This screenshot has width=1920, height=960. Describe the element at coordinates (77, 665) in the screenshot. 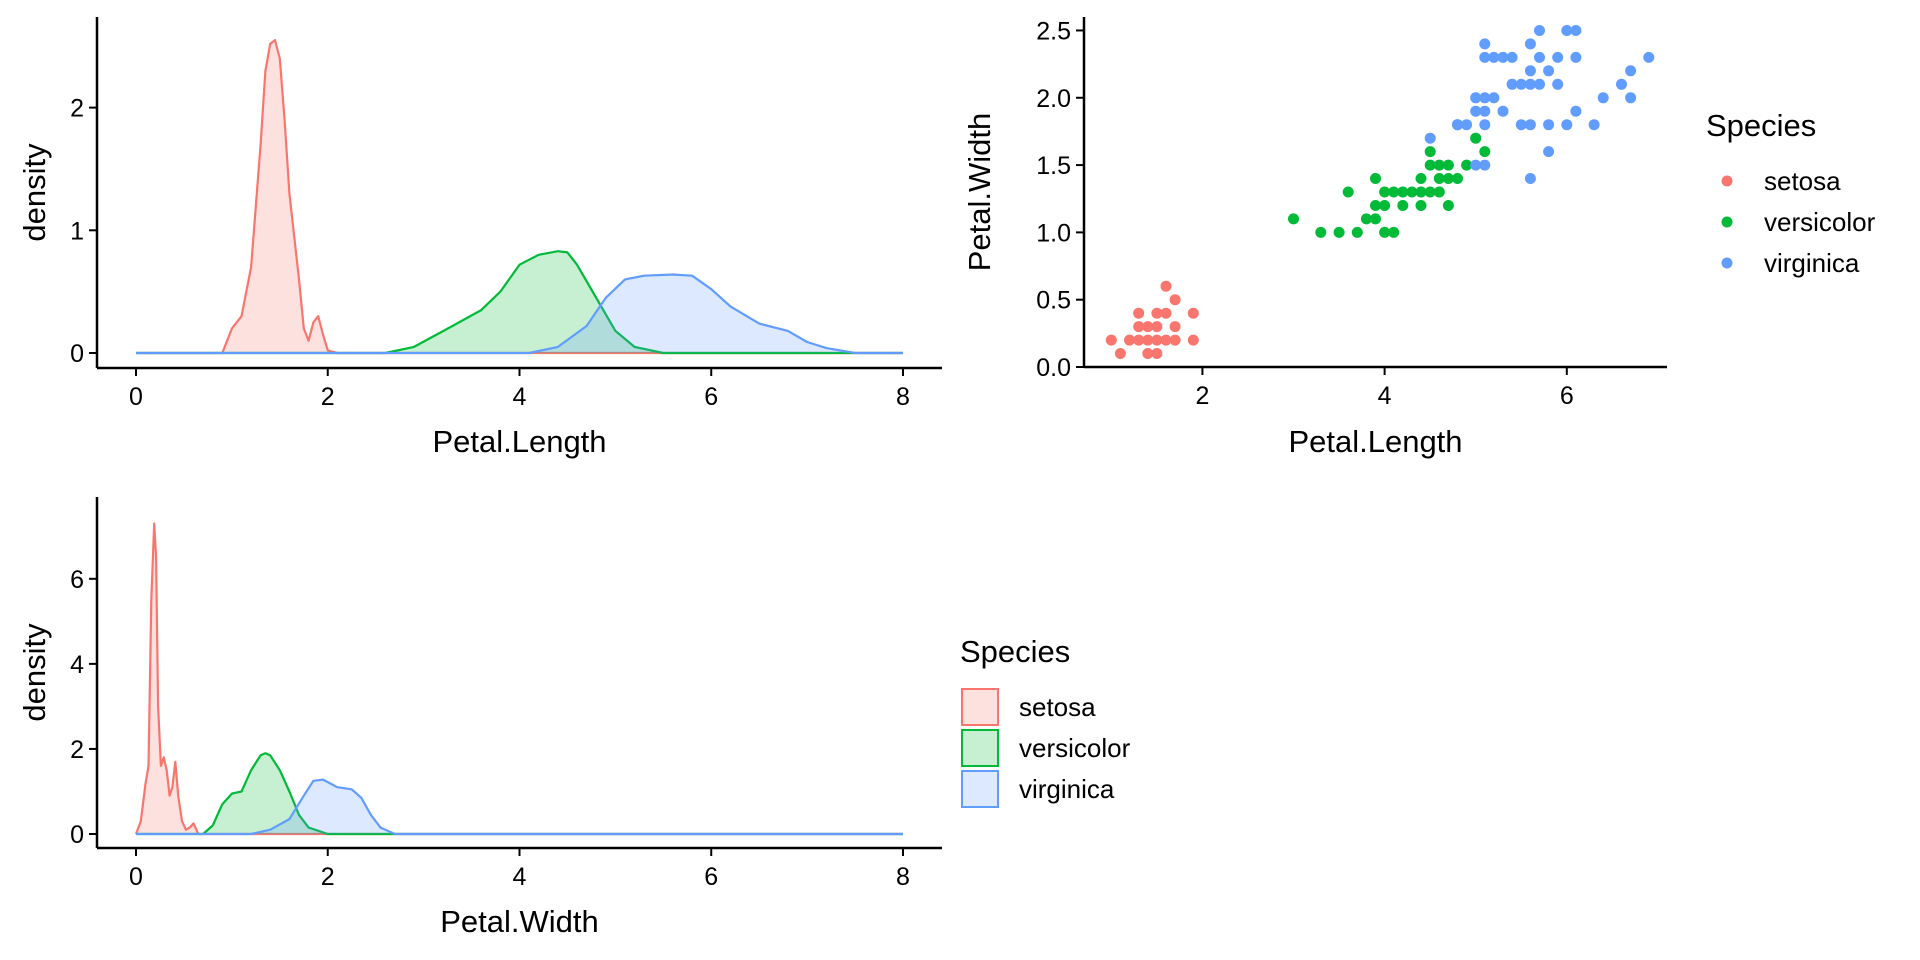

I see `y-tick-label: 4` at that location.